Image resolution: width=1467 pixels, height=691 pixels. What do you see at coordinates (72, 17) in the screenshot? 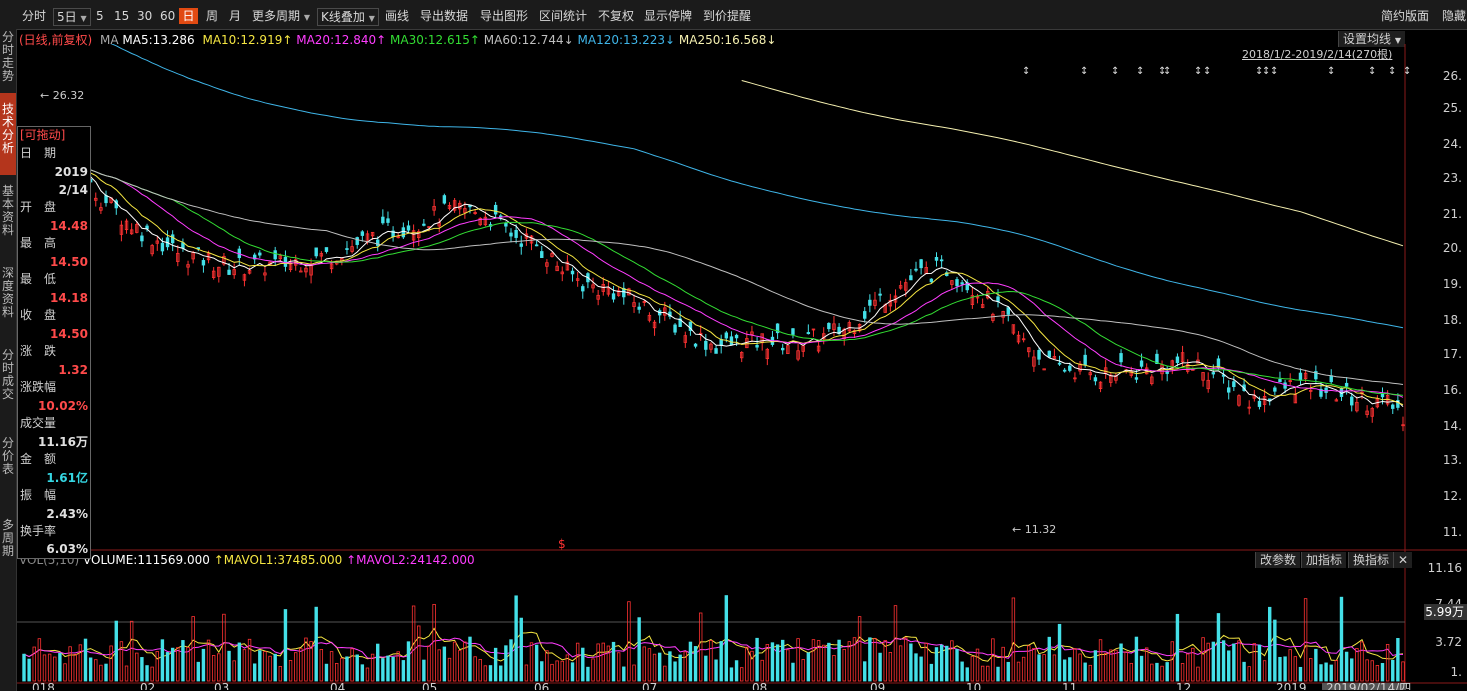
I see `tab-5day: 5日 ▼` at bounding box center [72, 17].